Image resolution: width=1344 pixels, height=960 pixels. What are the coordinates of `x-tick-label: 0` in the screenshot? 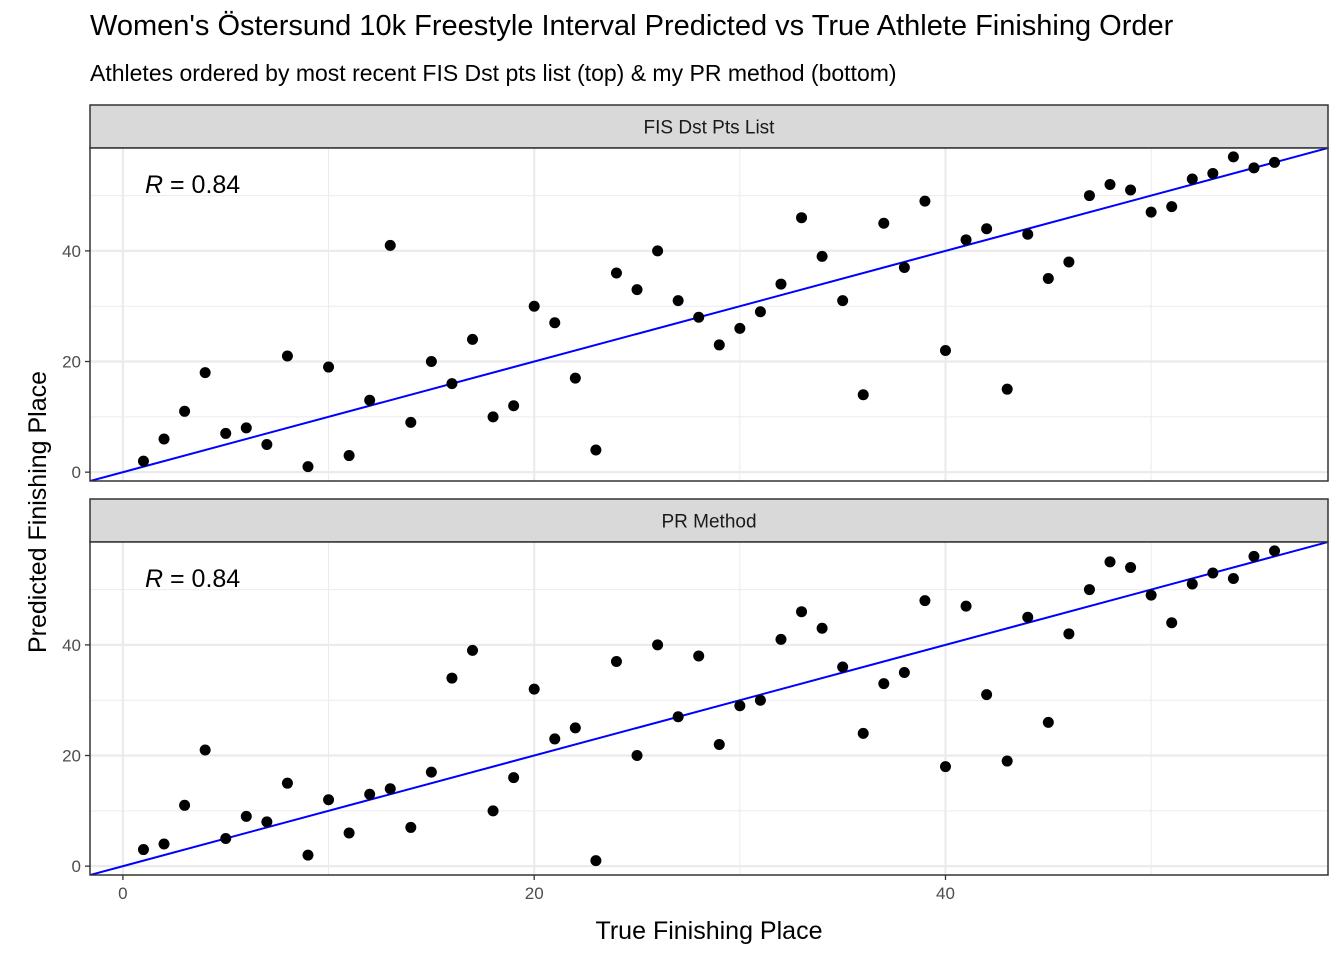 It's located at (122, 893).